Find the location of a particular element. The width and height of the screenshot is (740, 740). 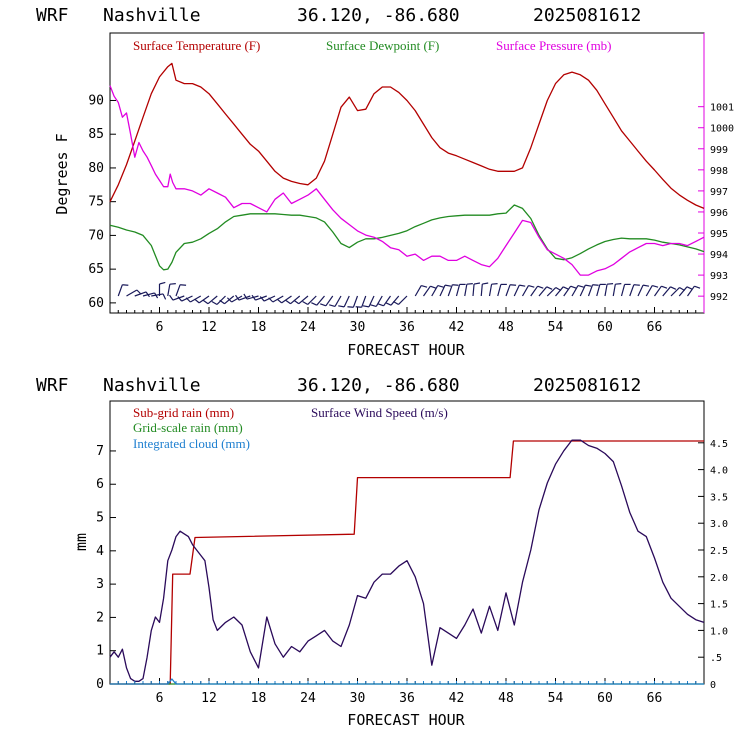

legend-gridscale-rain: Grid-scale rain (mm) is located at coordinates (188, 427).